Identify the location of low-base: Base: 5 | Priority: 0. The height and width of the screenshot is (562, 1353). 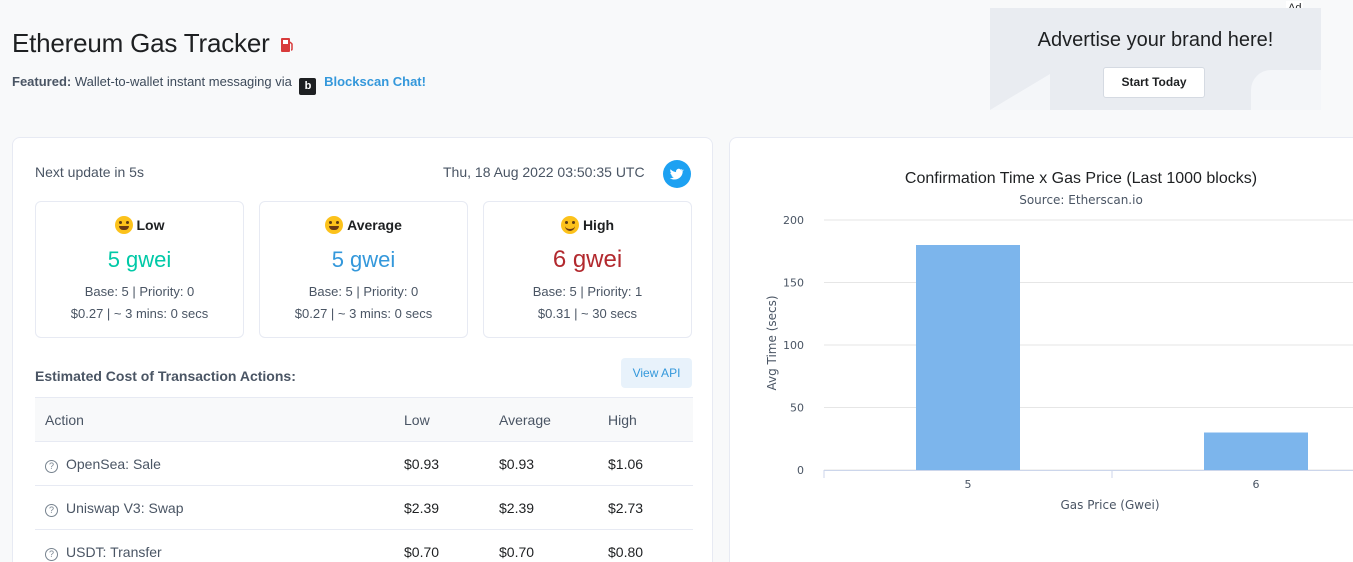
(139, 291).